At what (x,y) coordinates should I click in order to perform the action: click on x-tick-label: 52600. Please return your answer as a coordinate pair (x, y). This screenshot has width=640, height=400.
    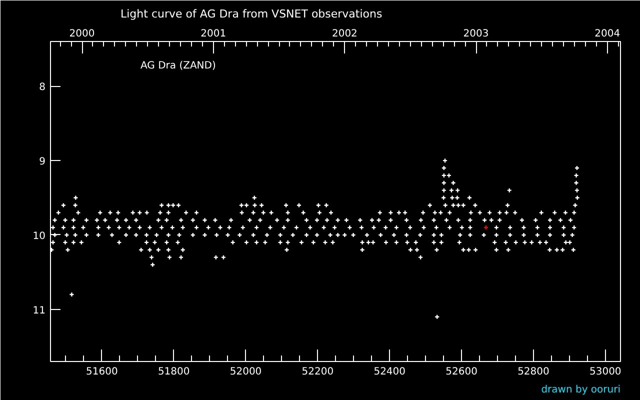
    Looking at the image, I should click on (462, 372).